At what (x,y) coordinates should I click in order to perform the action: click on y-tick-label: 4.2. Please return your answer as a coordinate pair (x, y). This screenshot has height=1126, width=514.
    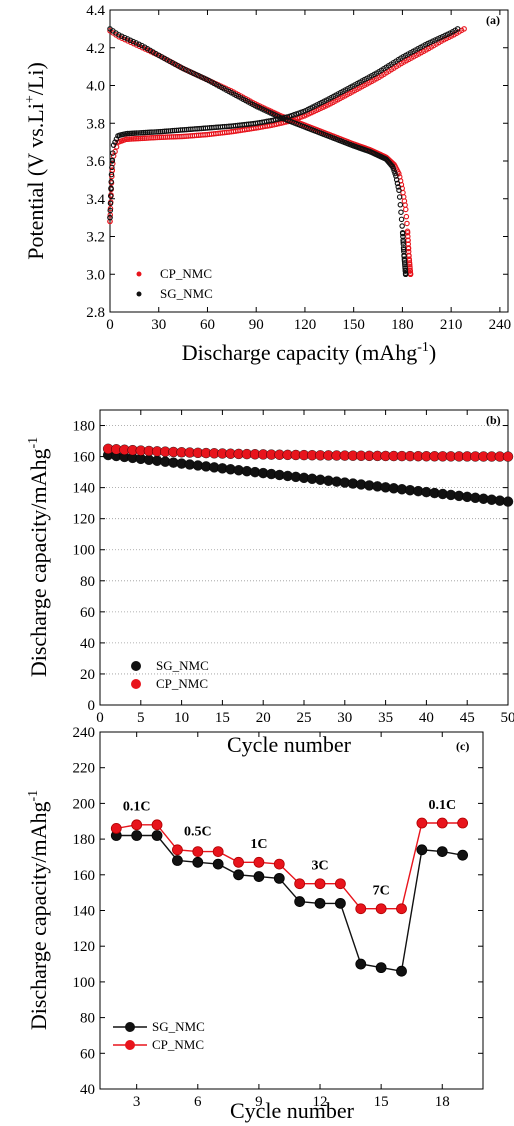
    Looking at the image, I should click on (95, 49).